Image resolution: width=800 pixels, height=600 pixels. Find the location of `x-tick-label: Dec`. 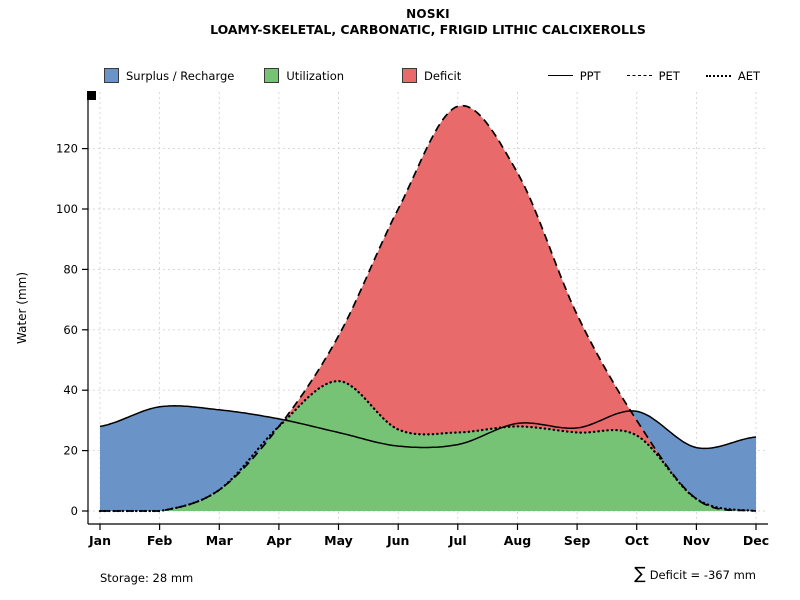

x-tick-label: Dec is located at coordinates (756, 540).